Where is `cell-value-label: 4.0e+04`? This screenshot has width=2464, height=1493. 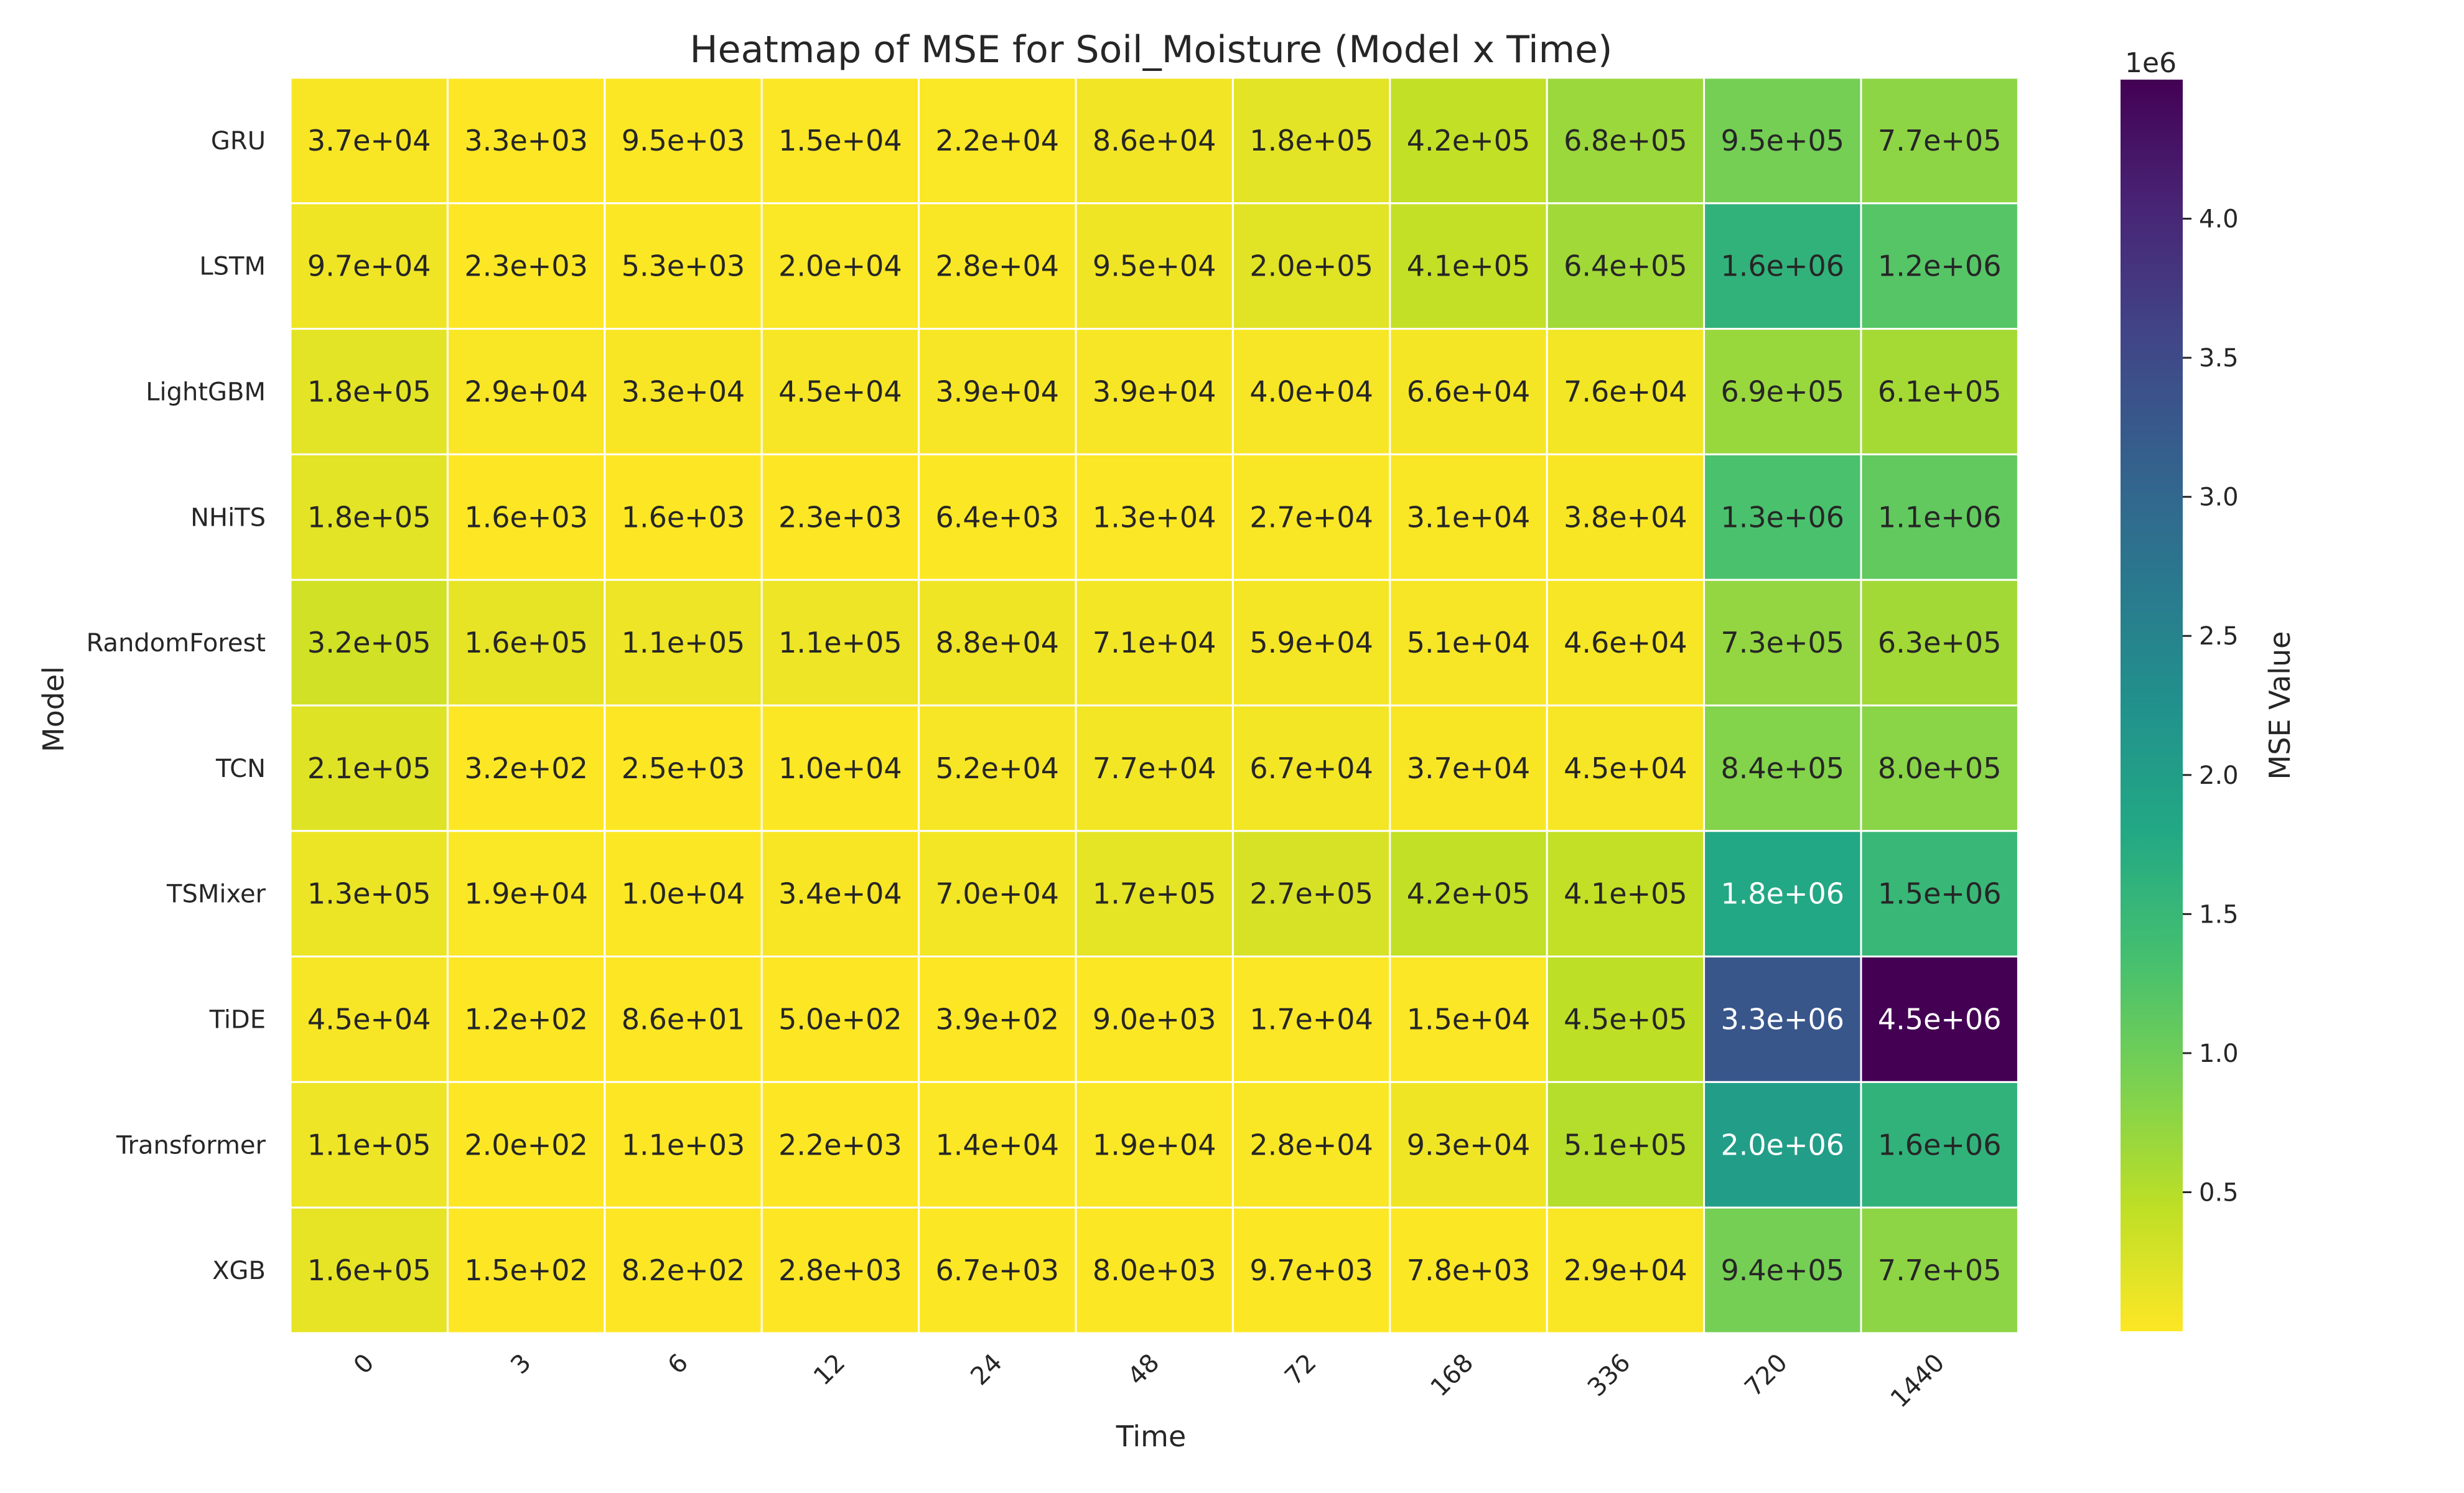
cell-value-label: 4.0e+04 is located at coordinates (1311, 392).